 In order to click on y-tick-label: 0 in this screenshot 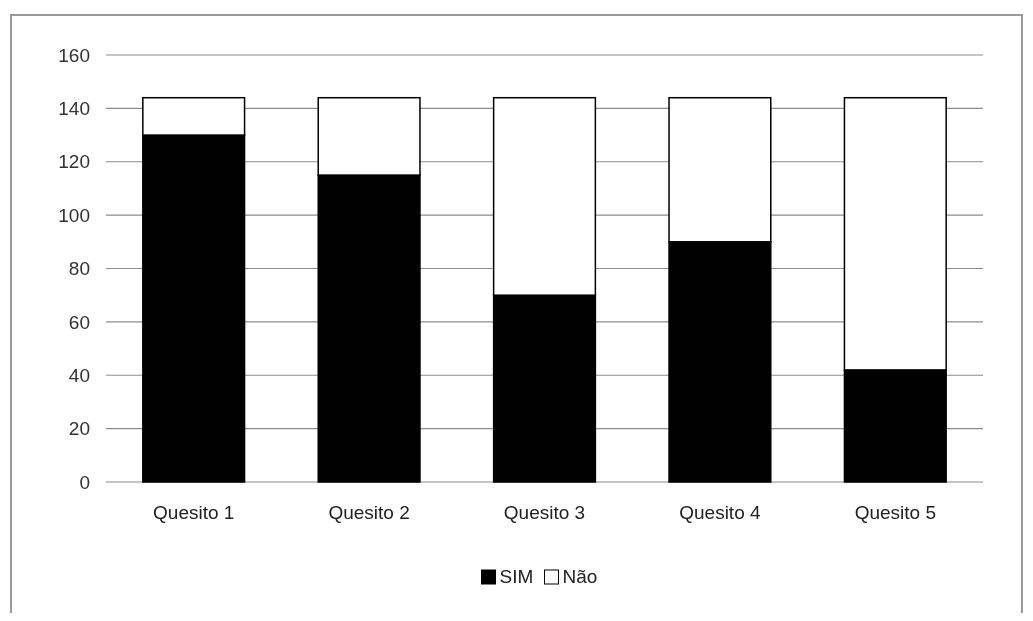, I will do `click(84, 482)`.